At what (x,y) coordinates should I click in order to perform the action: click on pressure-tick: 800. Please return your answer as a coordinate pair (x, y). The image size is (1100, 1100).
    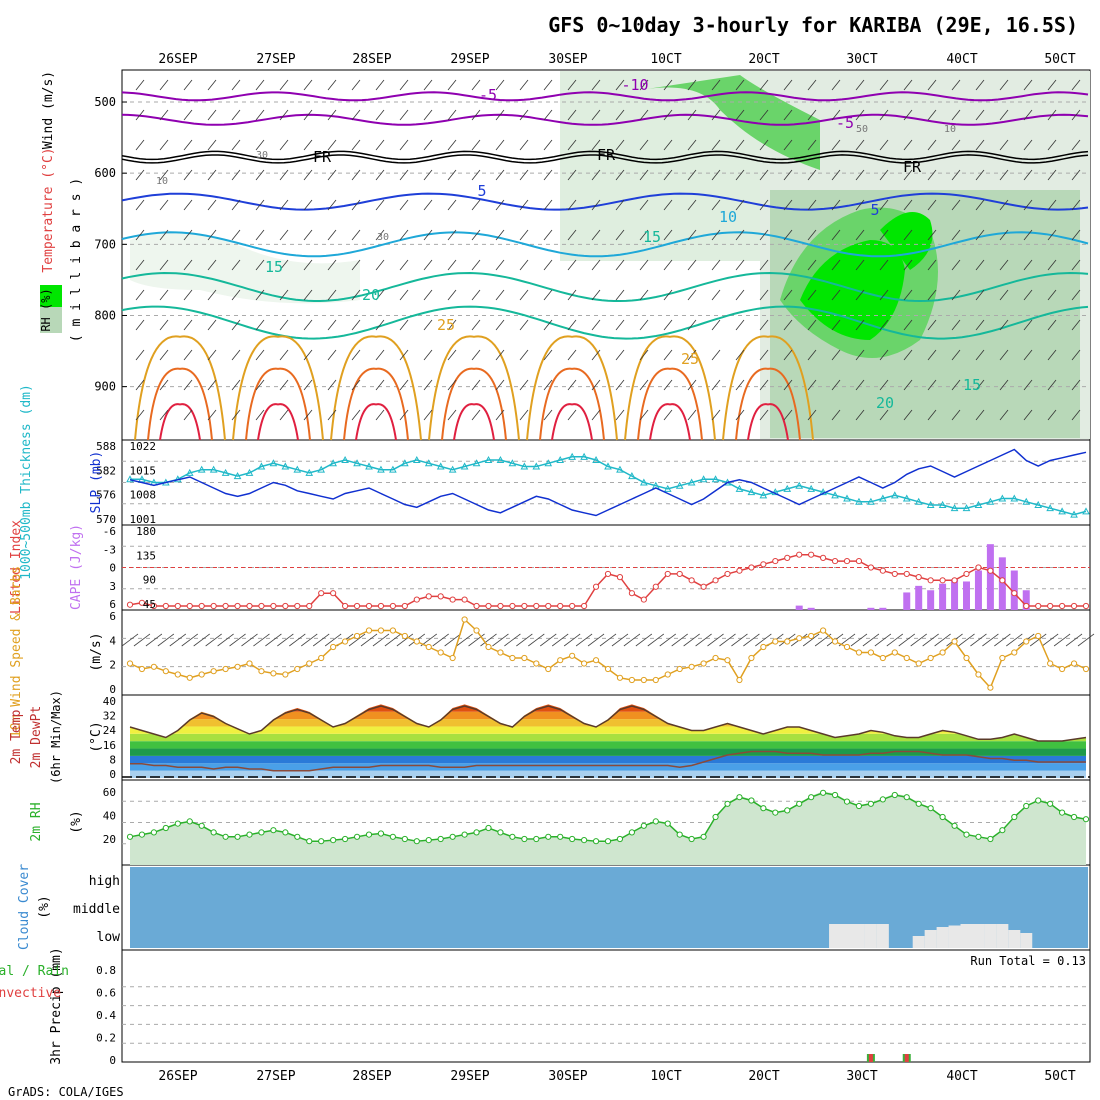
    Looking at the image, I should click on (105, 315).